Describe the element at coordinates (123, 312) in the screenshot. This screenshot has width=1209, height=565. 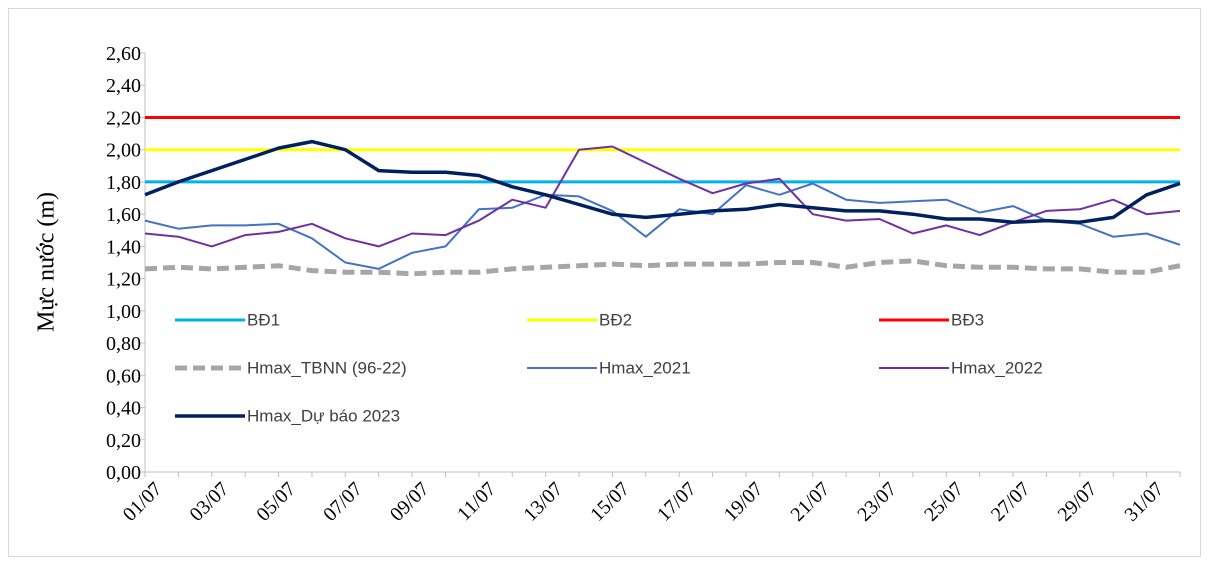
I see `y-tick-label: 1,00` at that location.